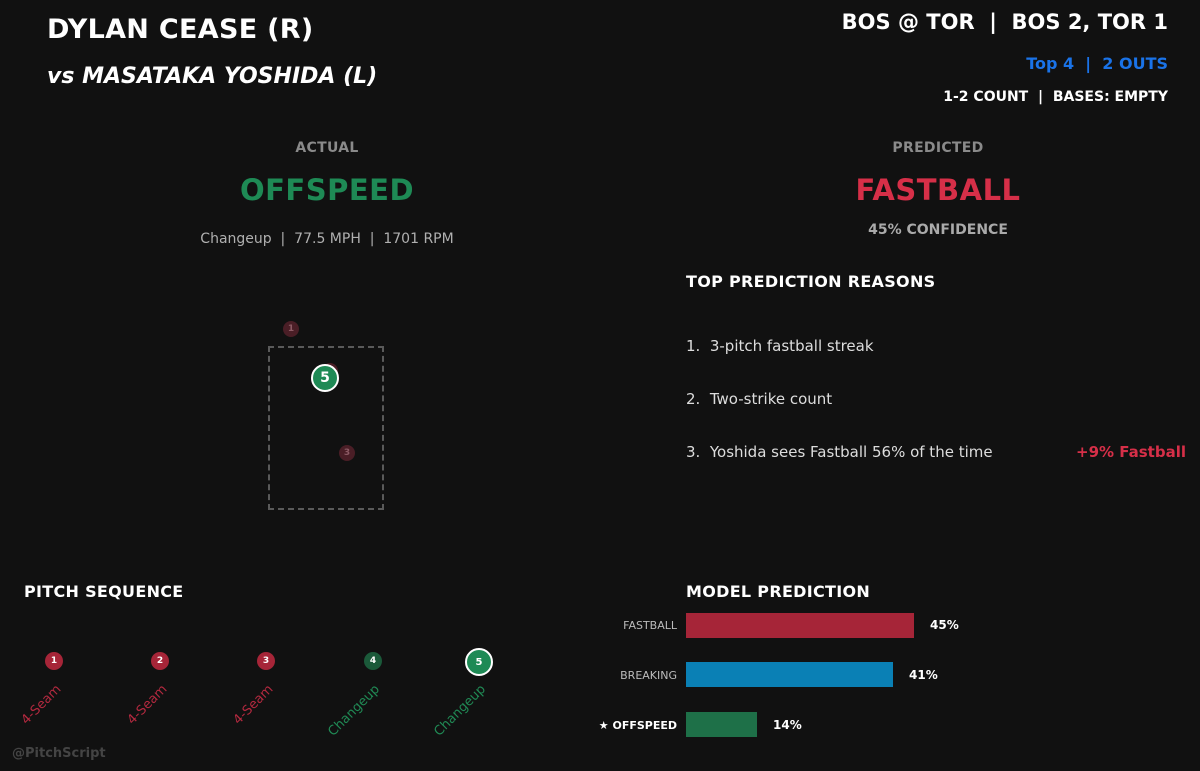 Image resolution: width=1200 pixels, height=771 pixels. Describe the element at coordinates (212, 76) in the screenshot. I see `batter-name: vs MASATAKA YOSHIDA (L)` at that location.